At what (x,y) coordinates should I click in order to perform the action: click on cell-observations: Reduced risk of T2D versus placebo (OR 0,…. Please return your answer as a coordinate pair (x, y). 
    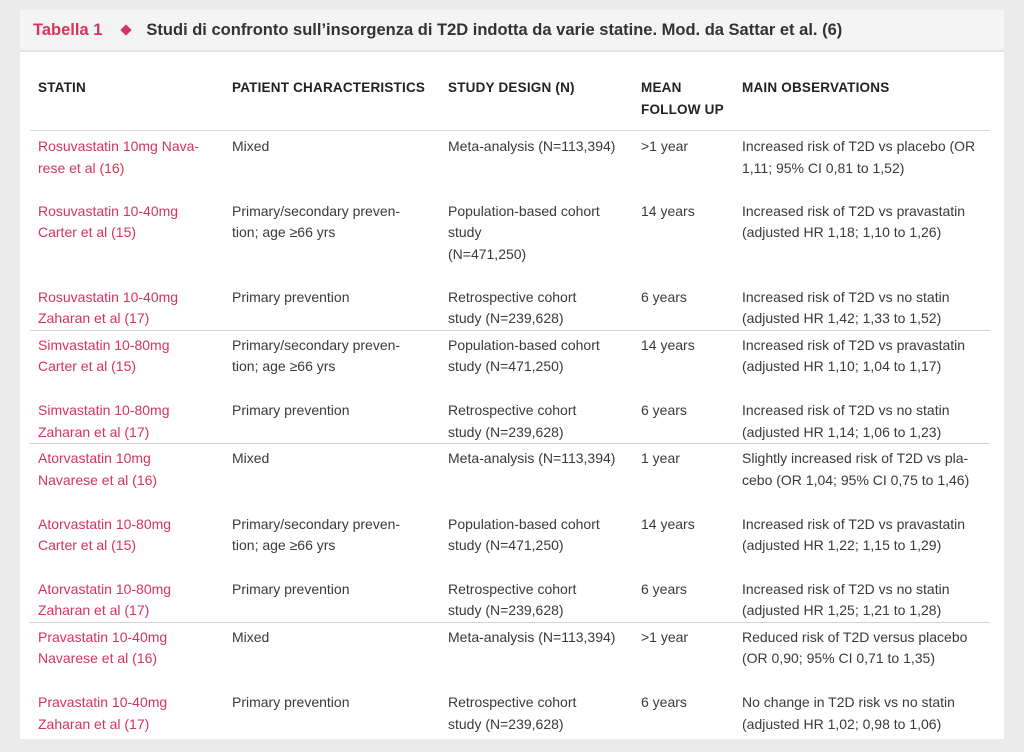
    Looking at the image, I should click on (862, 654).